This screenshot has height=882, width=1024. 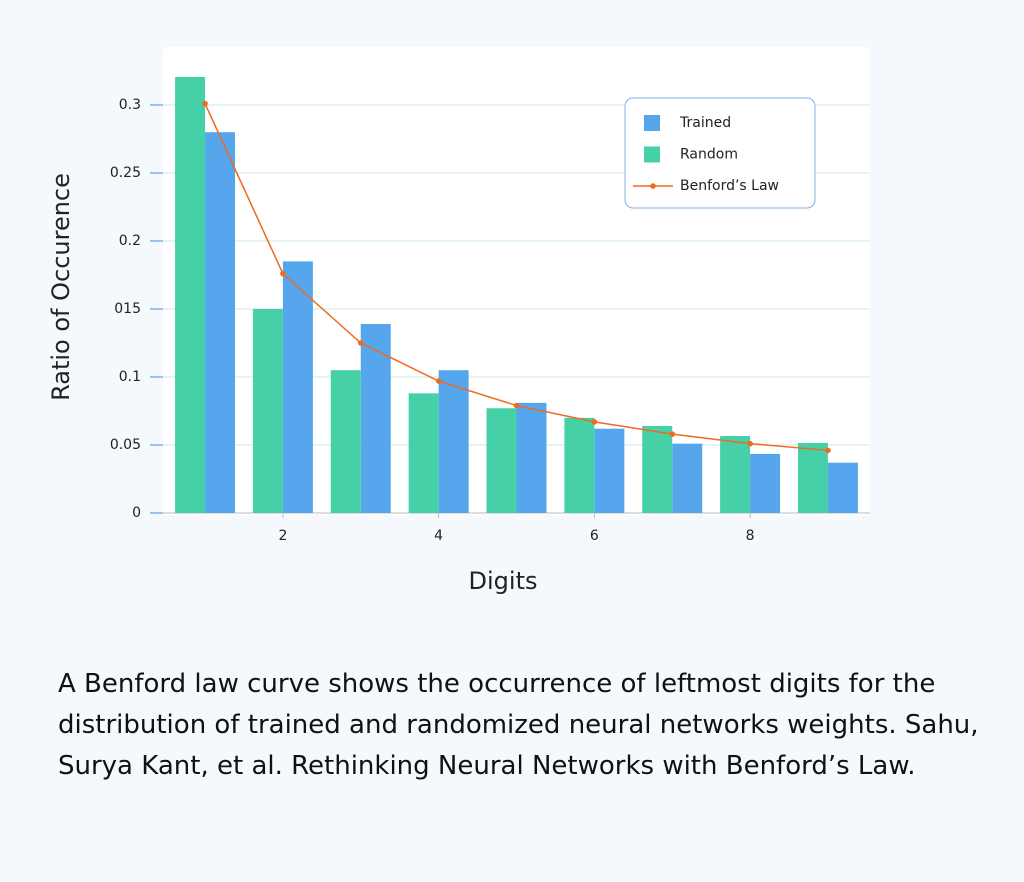 I want to click on x-tick-label: 4, so click(x=438, y=536).